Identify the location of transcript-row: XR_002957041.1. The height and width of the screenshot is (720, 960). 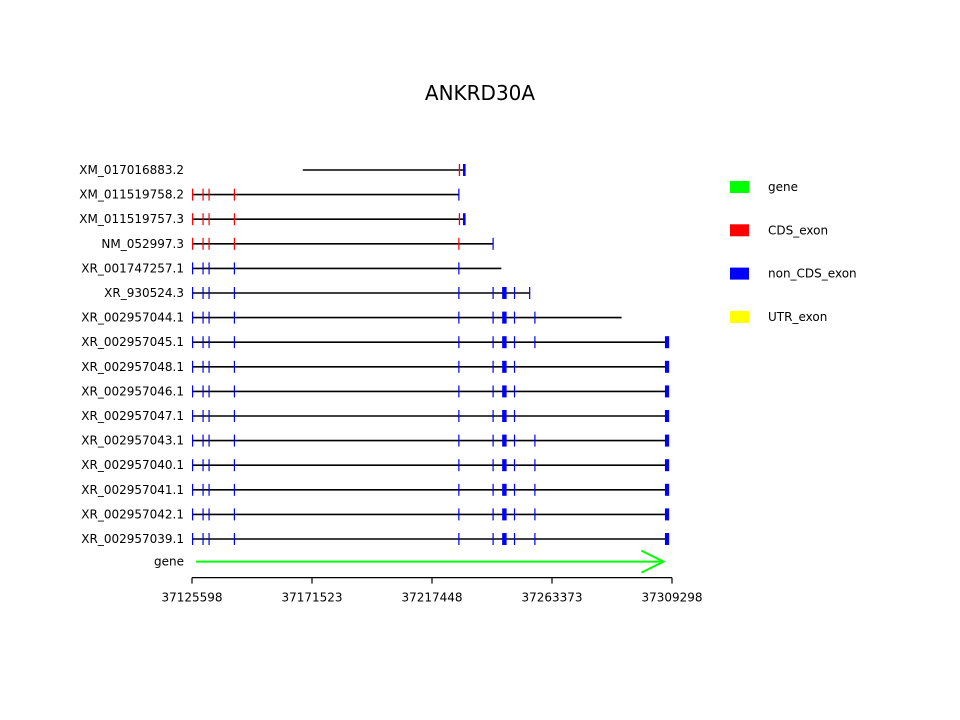
(375, 490).